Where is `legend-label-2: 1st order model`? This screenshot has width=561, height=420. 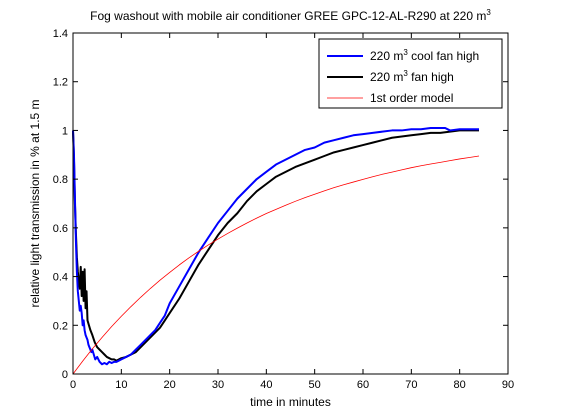 legend-label-2: 1st order model is located at coordinates (411, 98).